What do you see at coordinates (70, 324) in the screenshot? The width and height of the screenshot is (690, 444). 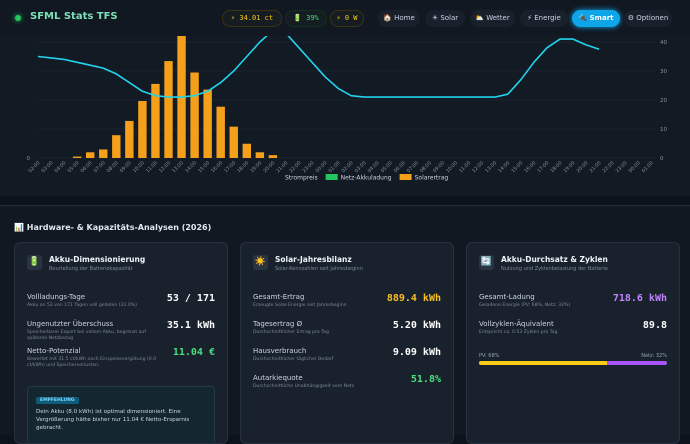 I see `metric-label: Ungenutzter Überschuss` at bounding box center [70, 324].